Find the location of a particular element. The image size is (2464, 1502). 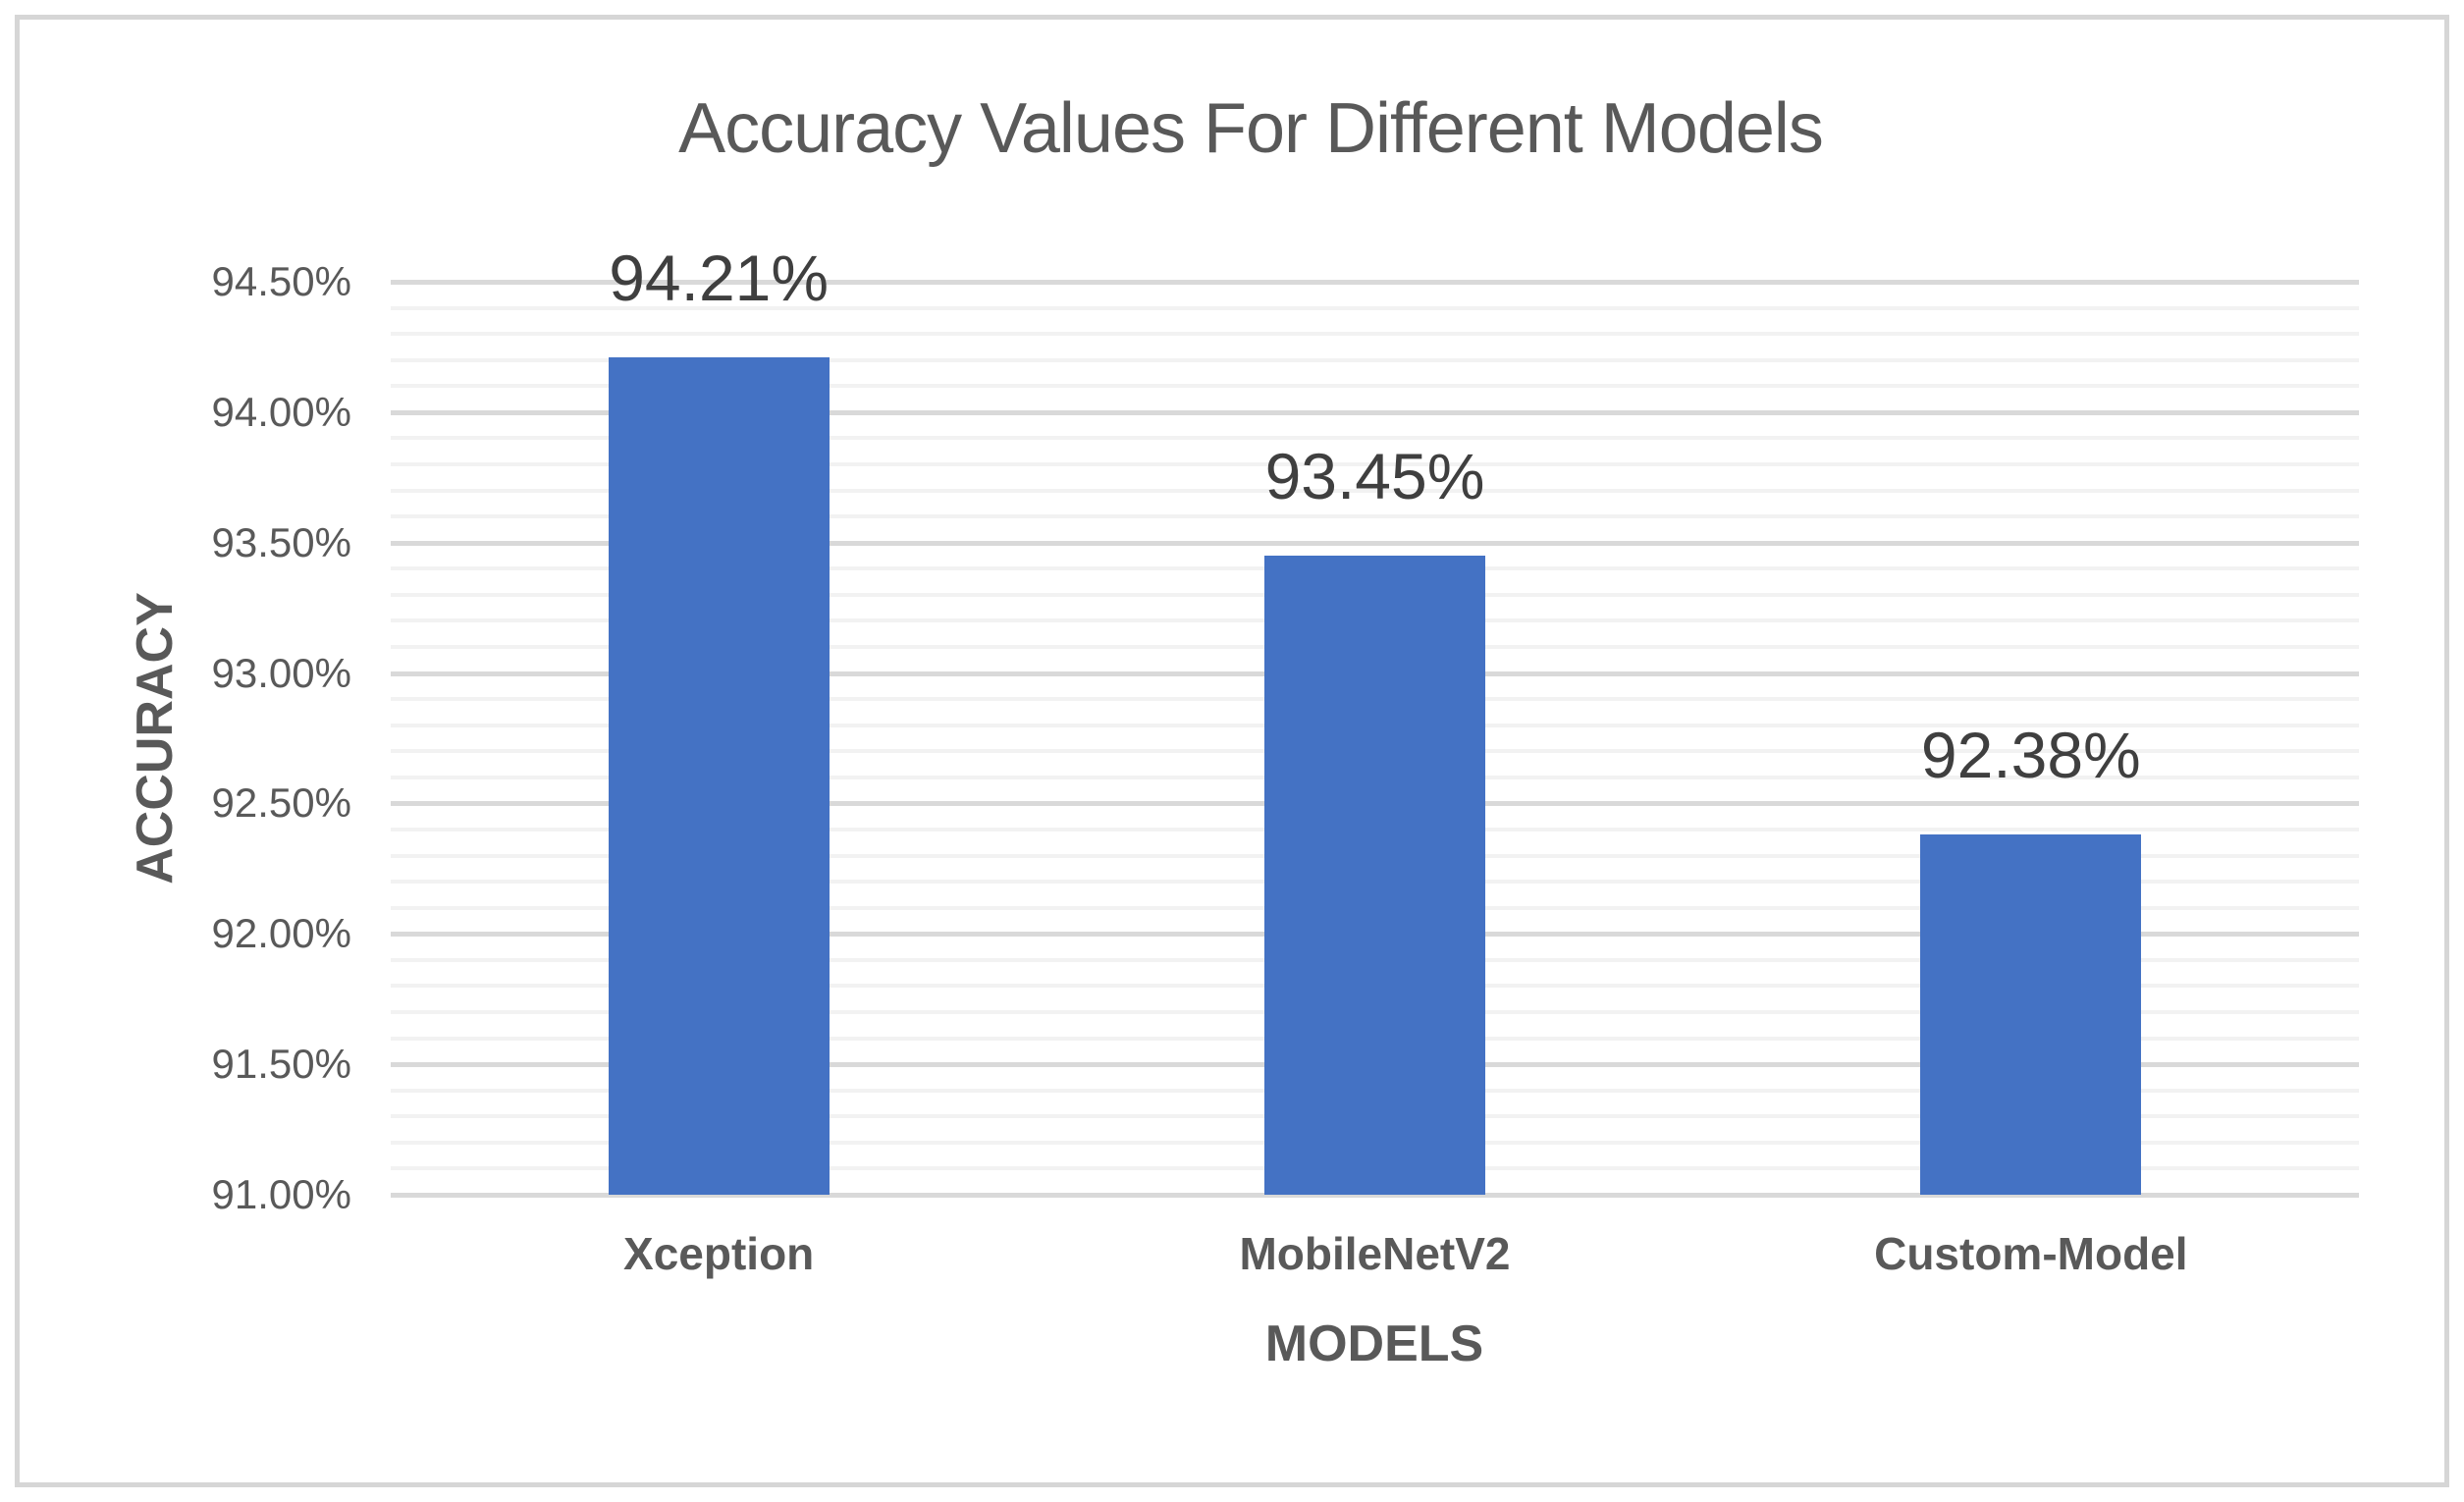

y-tick-label: 91.00% is located at coordinates (281, 1194).